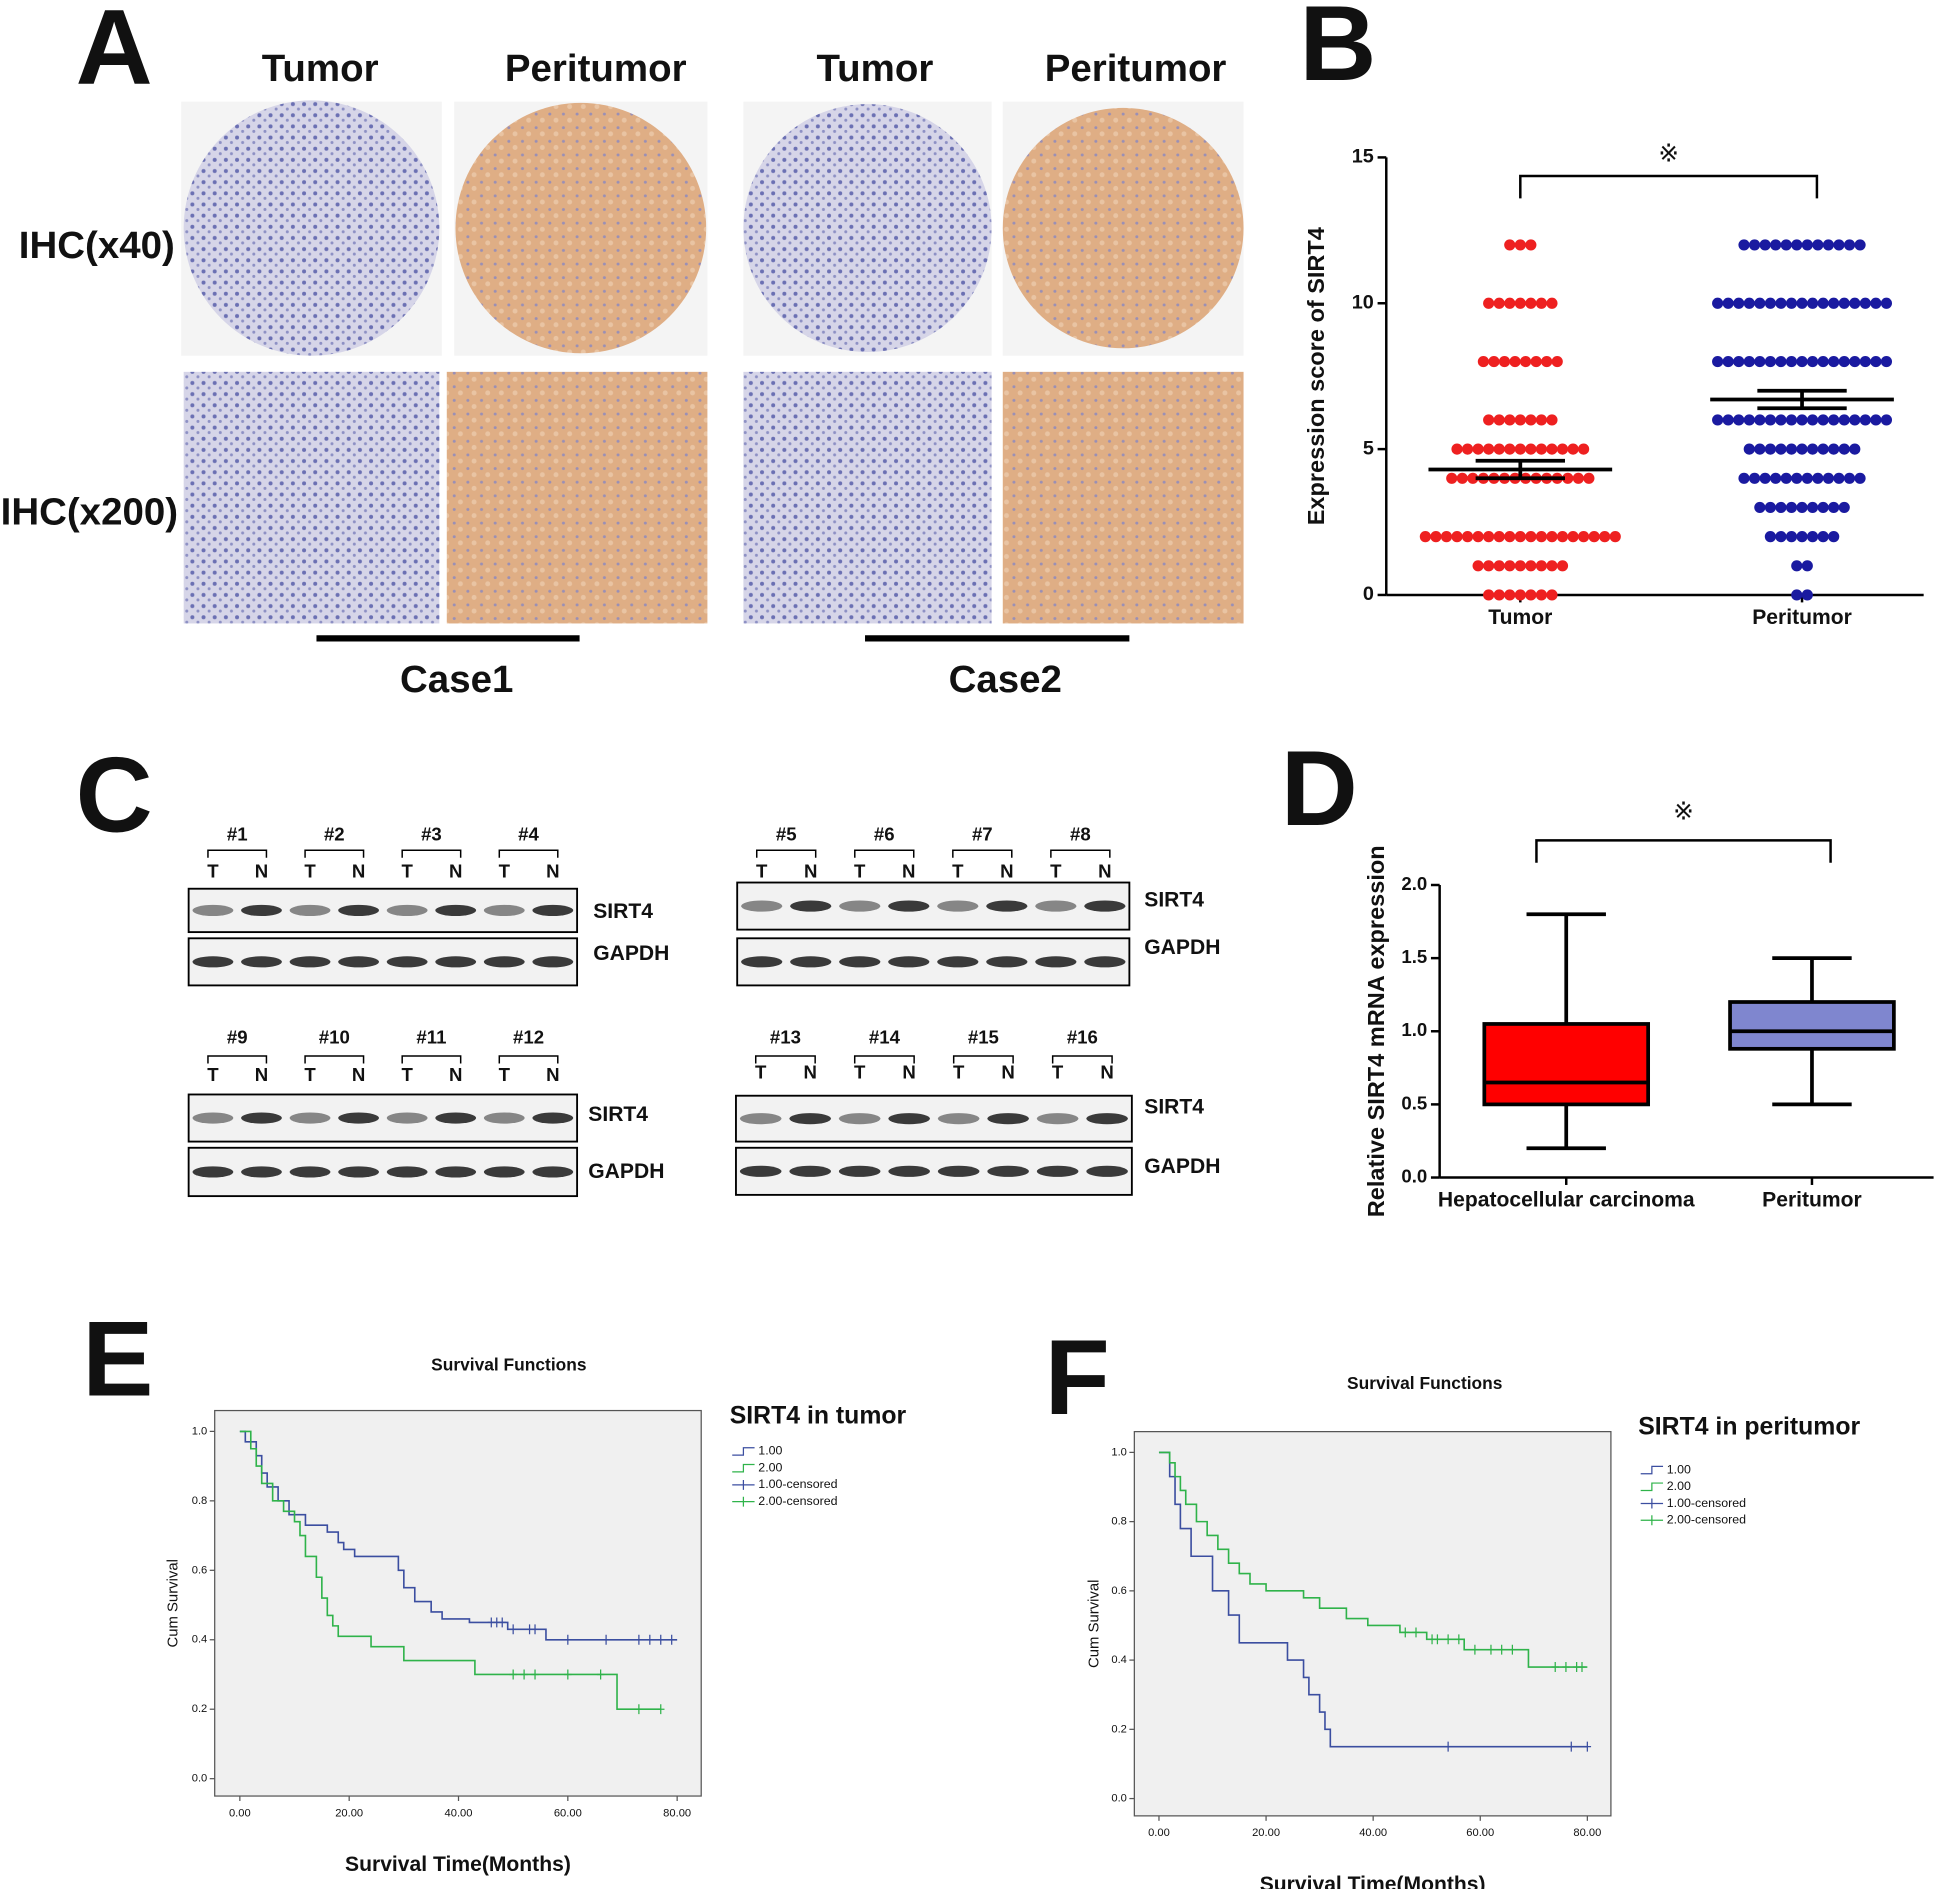 The width and height of the screenshot is (1946, 1889). What do you see at coordinates (237, 833) in the screenshot?
I see `sample-label: #1` at bounding box center [237, 833].